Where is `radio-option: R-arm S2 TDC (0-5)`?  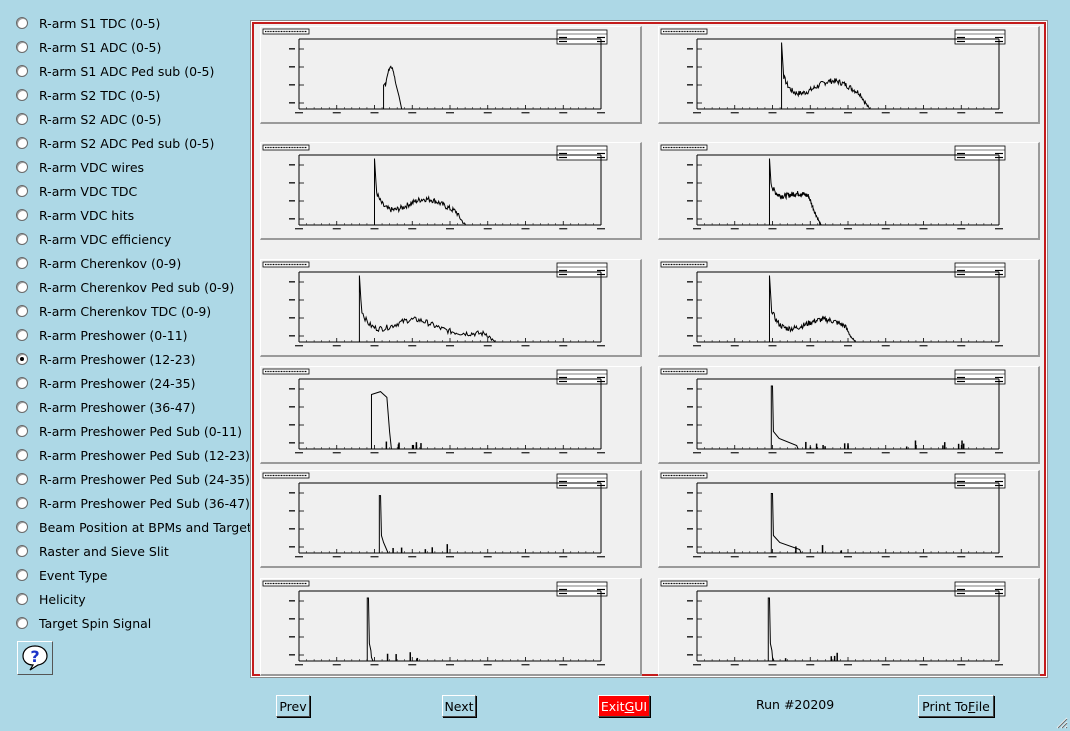
radio-option: R-arm S2 TDC (0-5) is located at coordinates (88, 95).